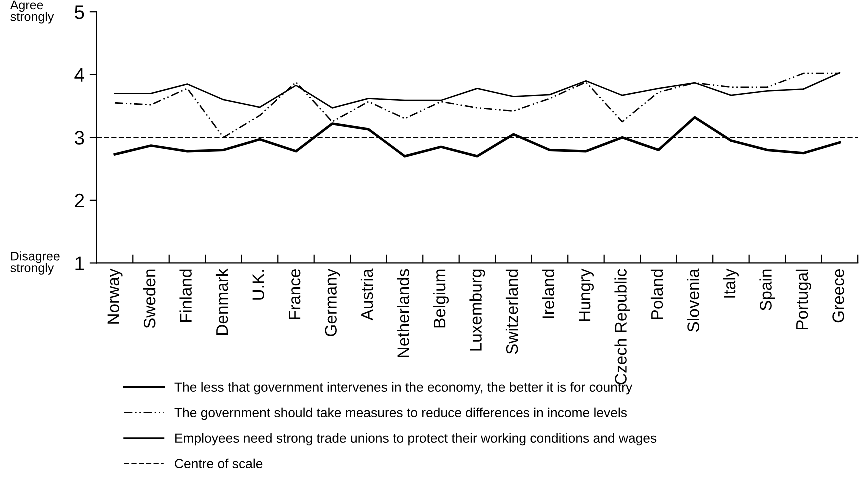  What do you see at coordinates (693, 300) in the screenshot?
I see `x-tick-label: Slovenia` at bounding box center [693, 300].